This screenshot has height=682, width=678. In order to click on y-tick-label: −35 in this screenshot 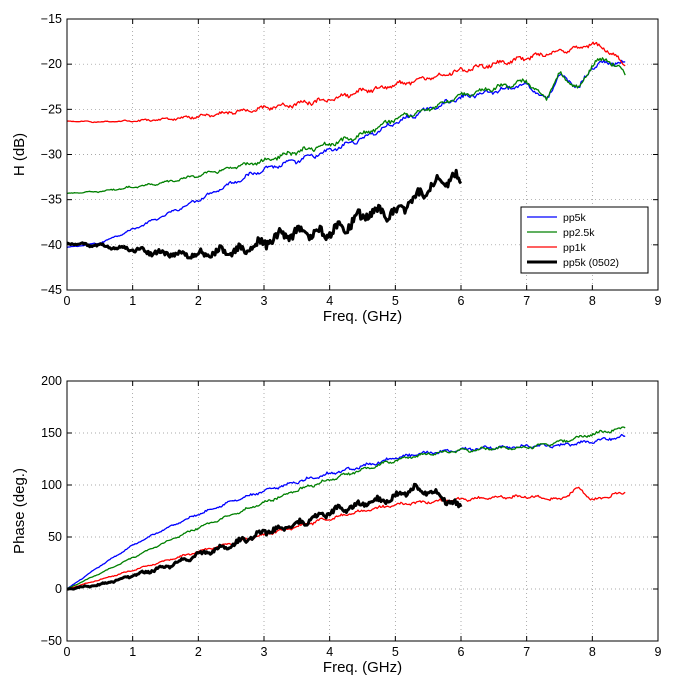, I will do `click(51, 200)`.